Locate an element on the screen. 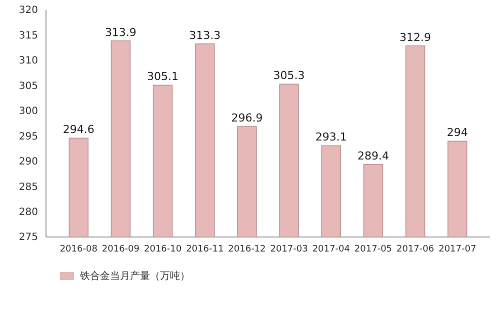 The image size is (500, 309). data-label: 289.4 is located at coordinates (373, 155).